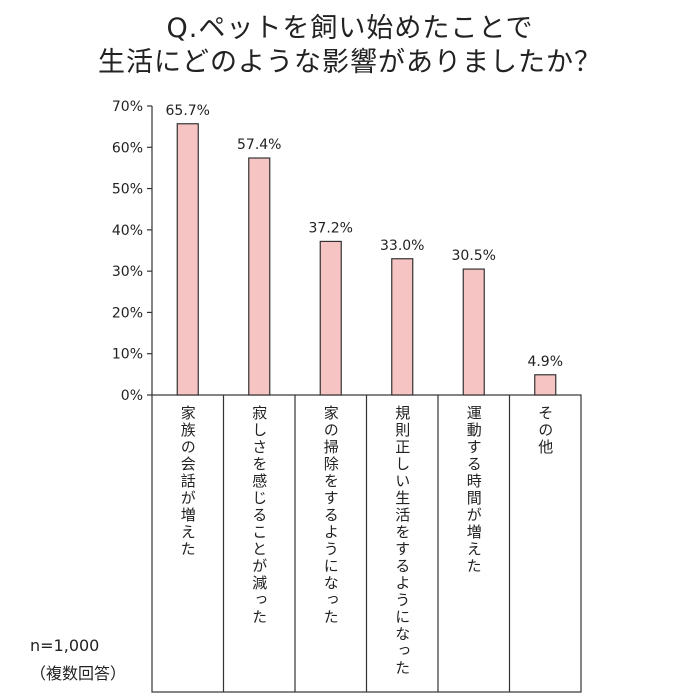  Describe the element at coordinates (127, 148) in the screenshot. I see `y-tick-label: 60%` at that location.